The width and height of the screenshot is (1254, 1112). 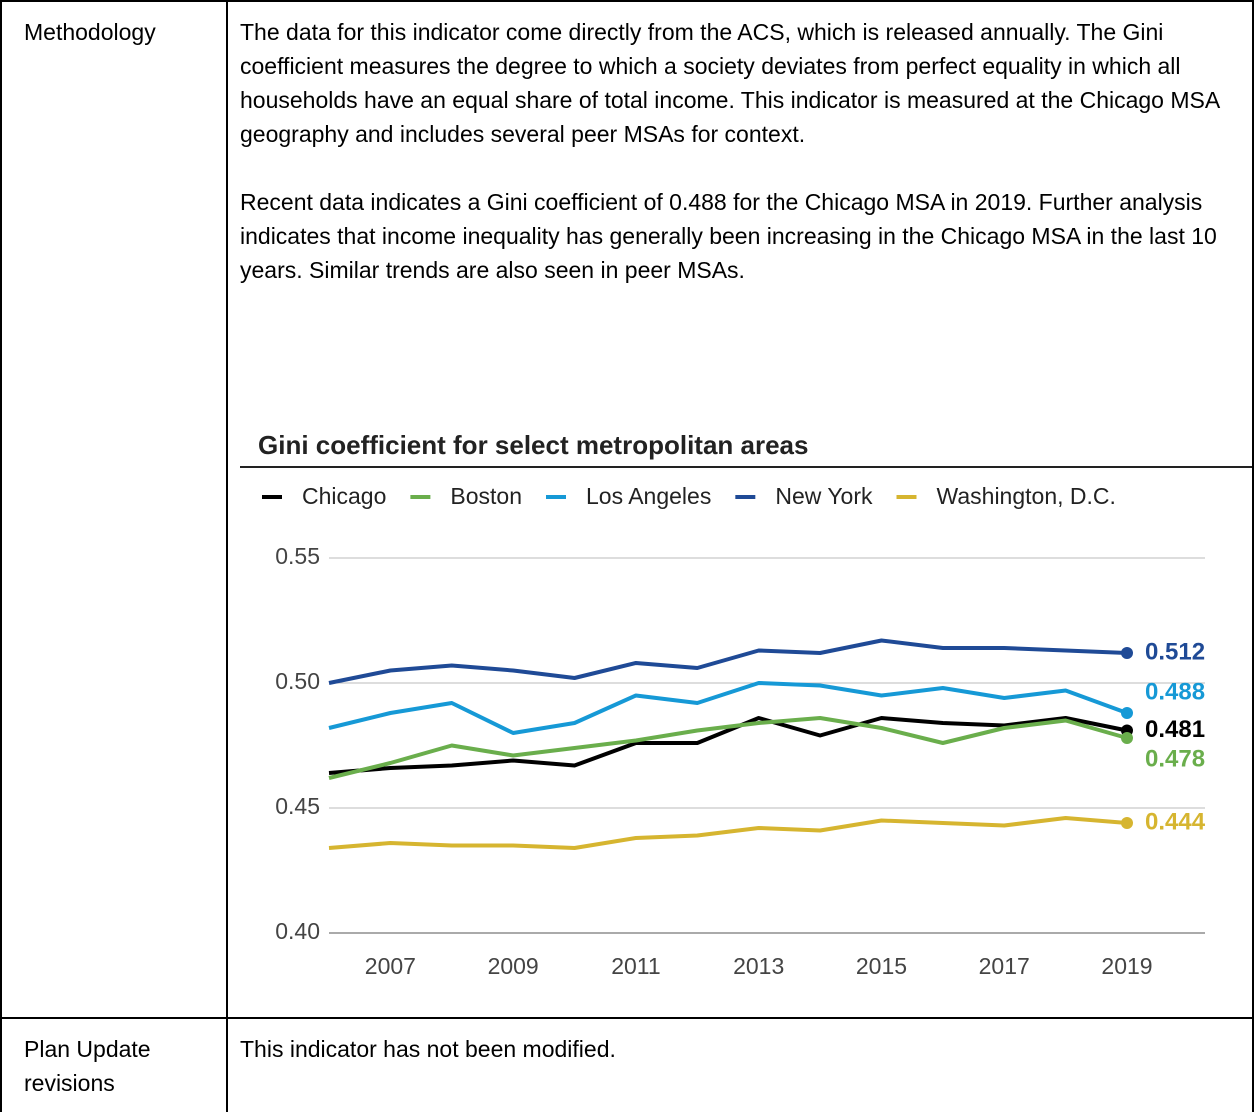 I want to click on legend-label: New York, so click(x=824, y=496).